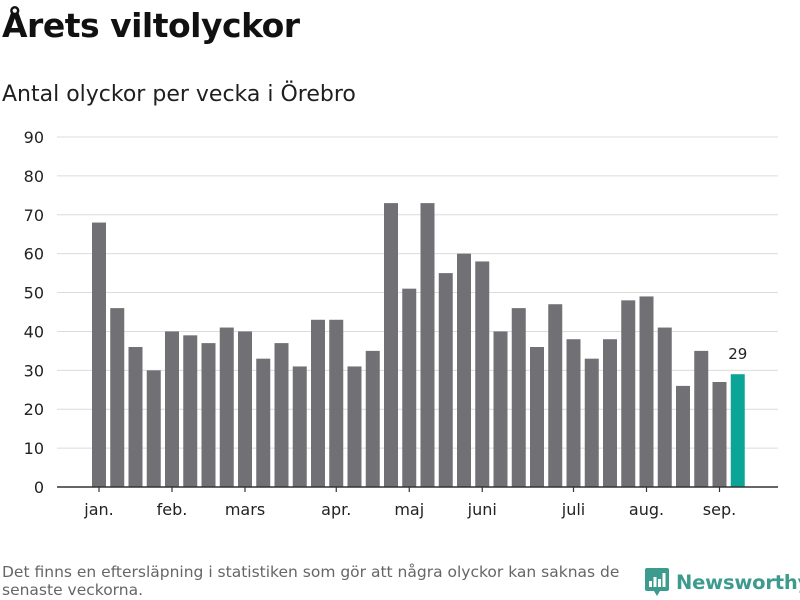 This screenshot has width=800, height=600. What do you see at coordinates (738, 582) in the screenshot?
I see `brand-name: Newsworthy` at bounding box center [738, 582].